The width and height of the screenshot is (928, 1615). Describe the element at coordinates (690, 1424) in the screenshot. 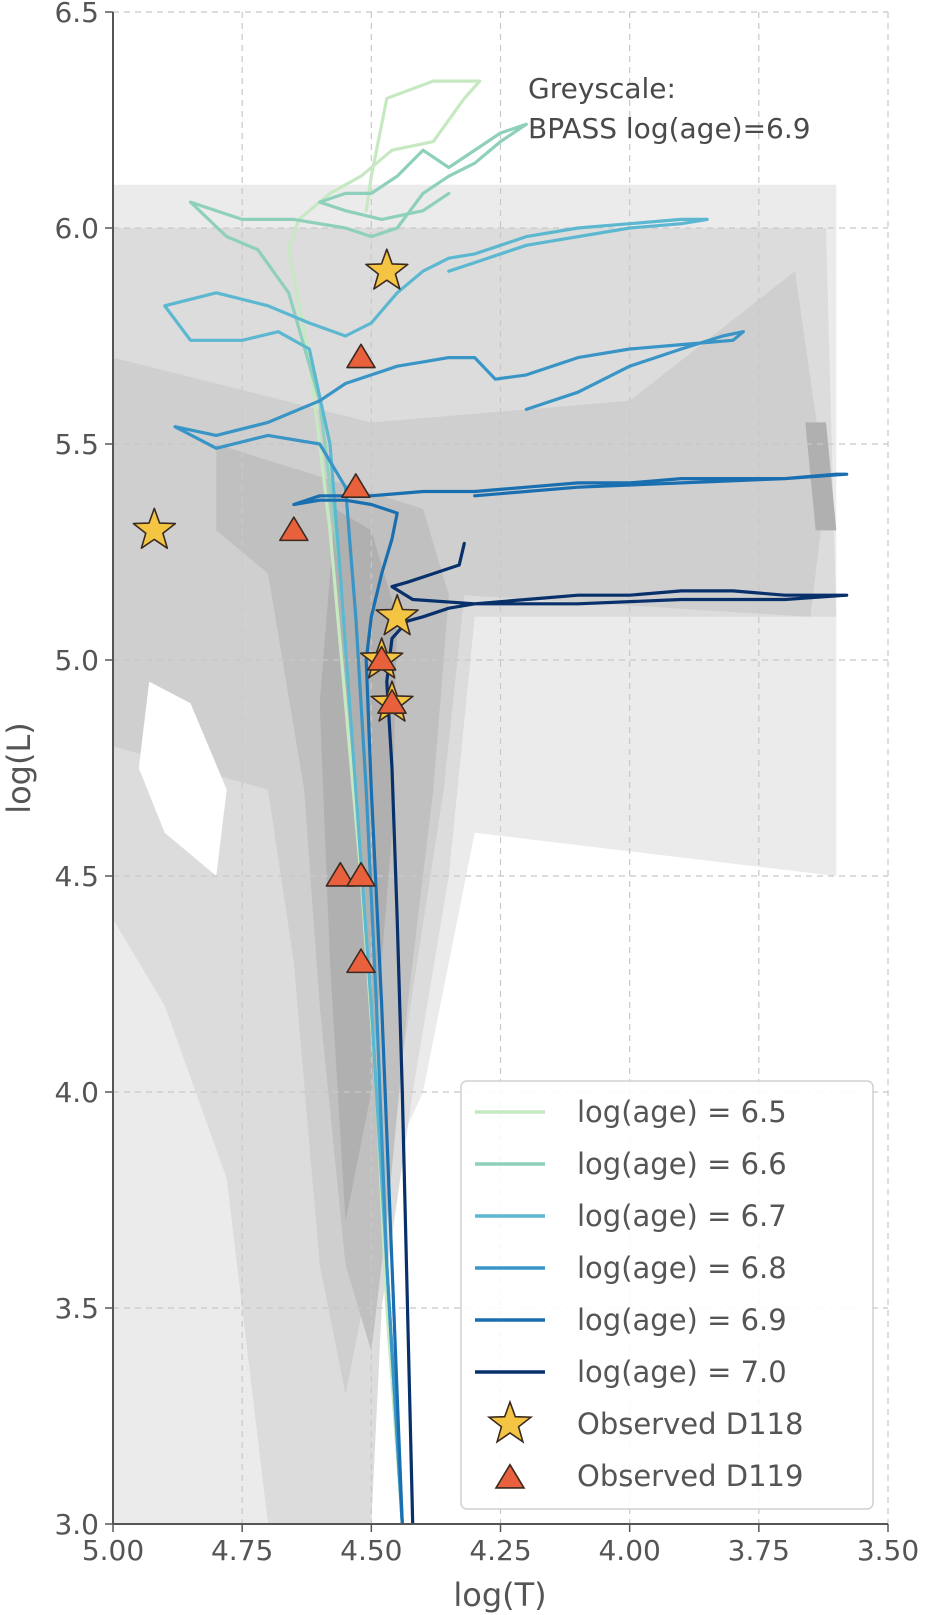

I see `legend-label: Observed D118` at that location.